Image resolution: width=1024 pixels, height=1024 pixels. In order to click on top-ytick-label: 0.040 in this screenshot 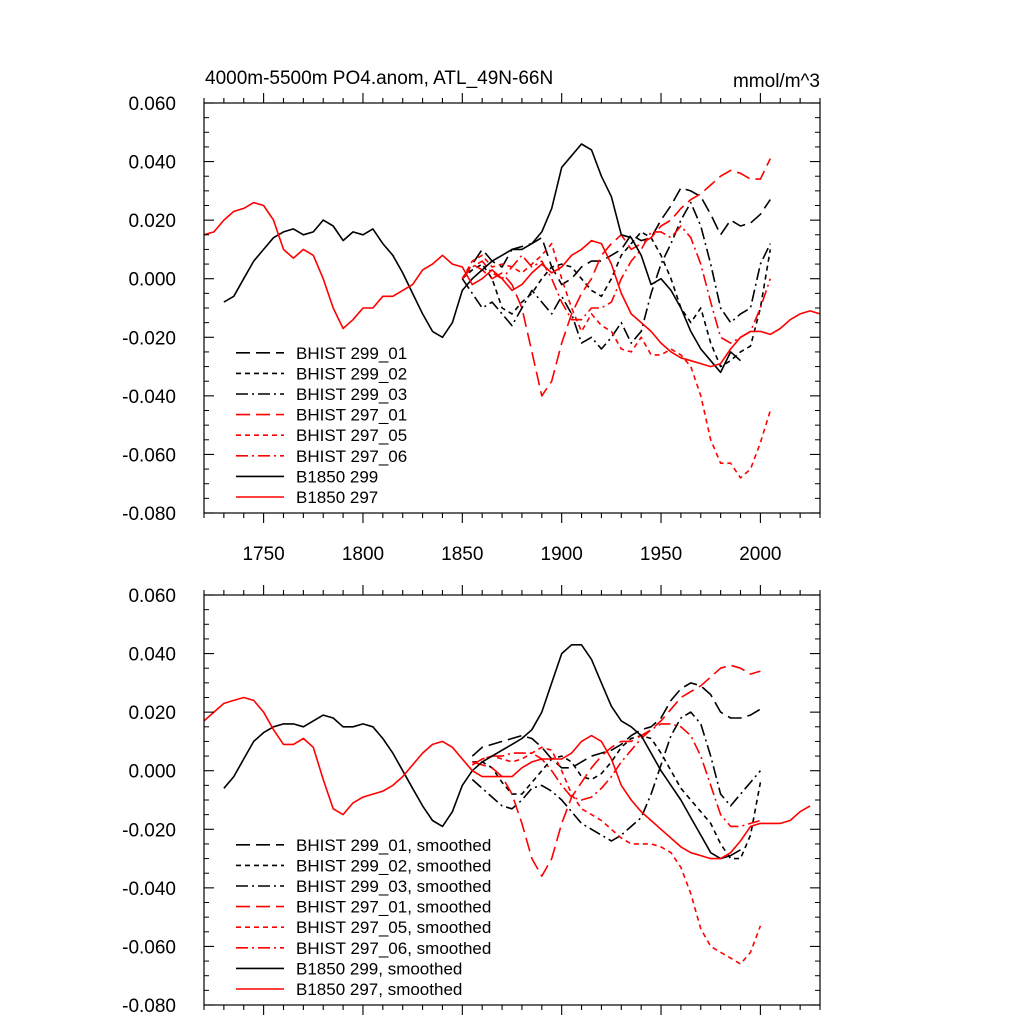, I will do `click(152, 163)`.